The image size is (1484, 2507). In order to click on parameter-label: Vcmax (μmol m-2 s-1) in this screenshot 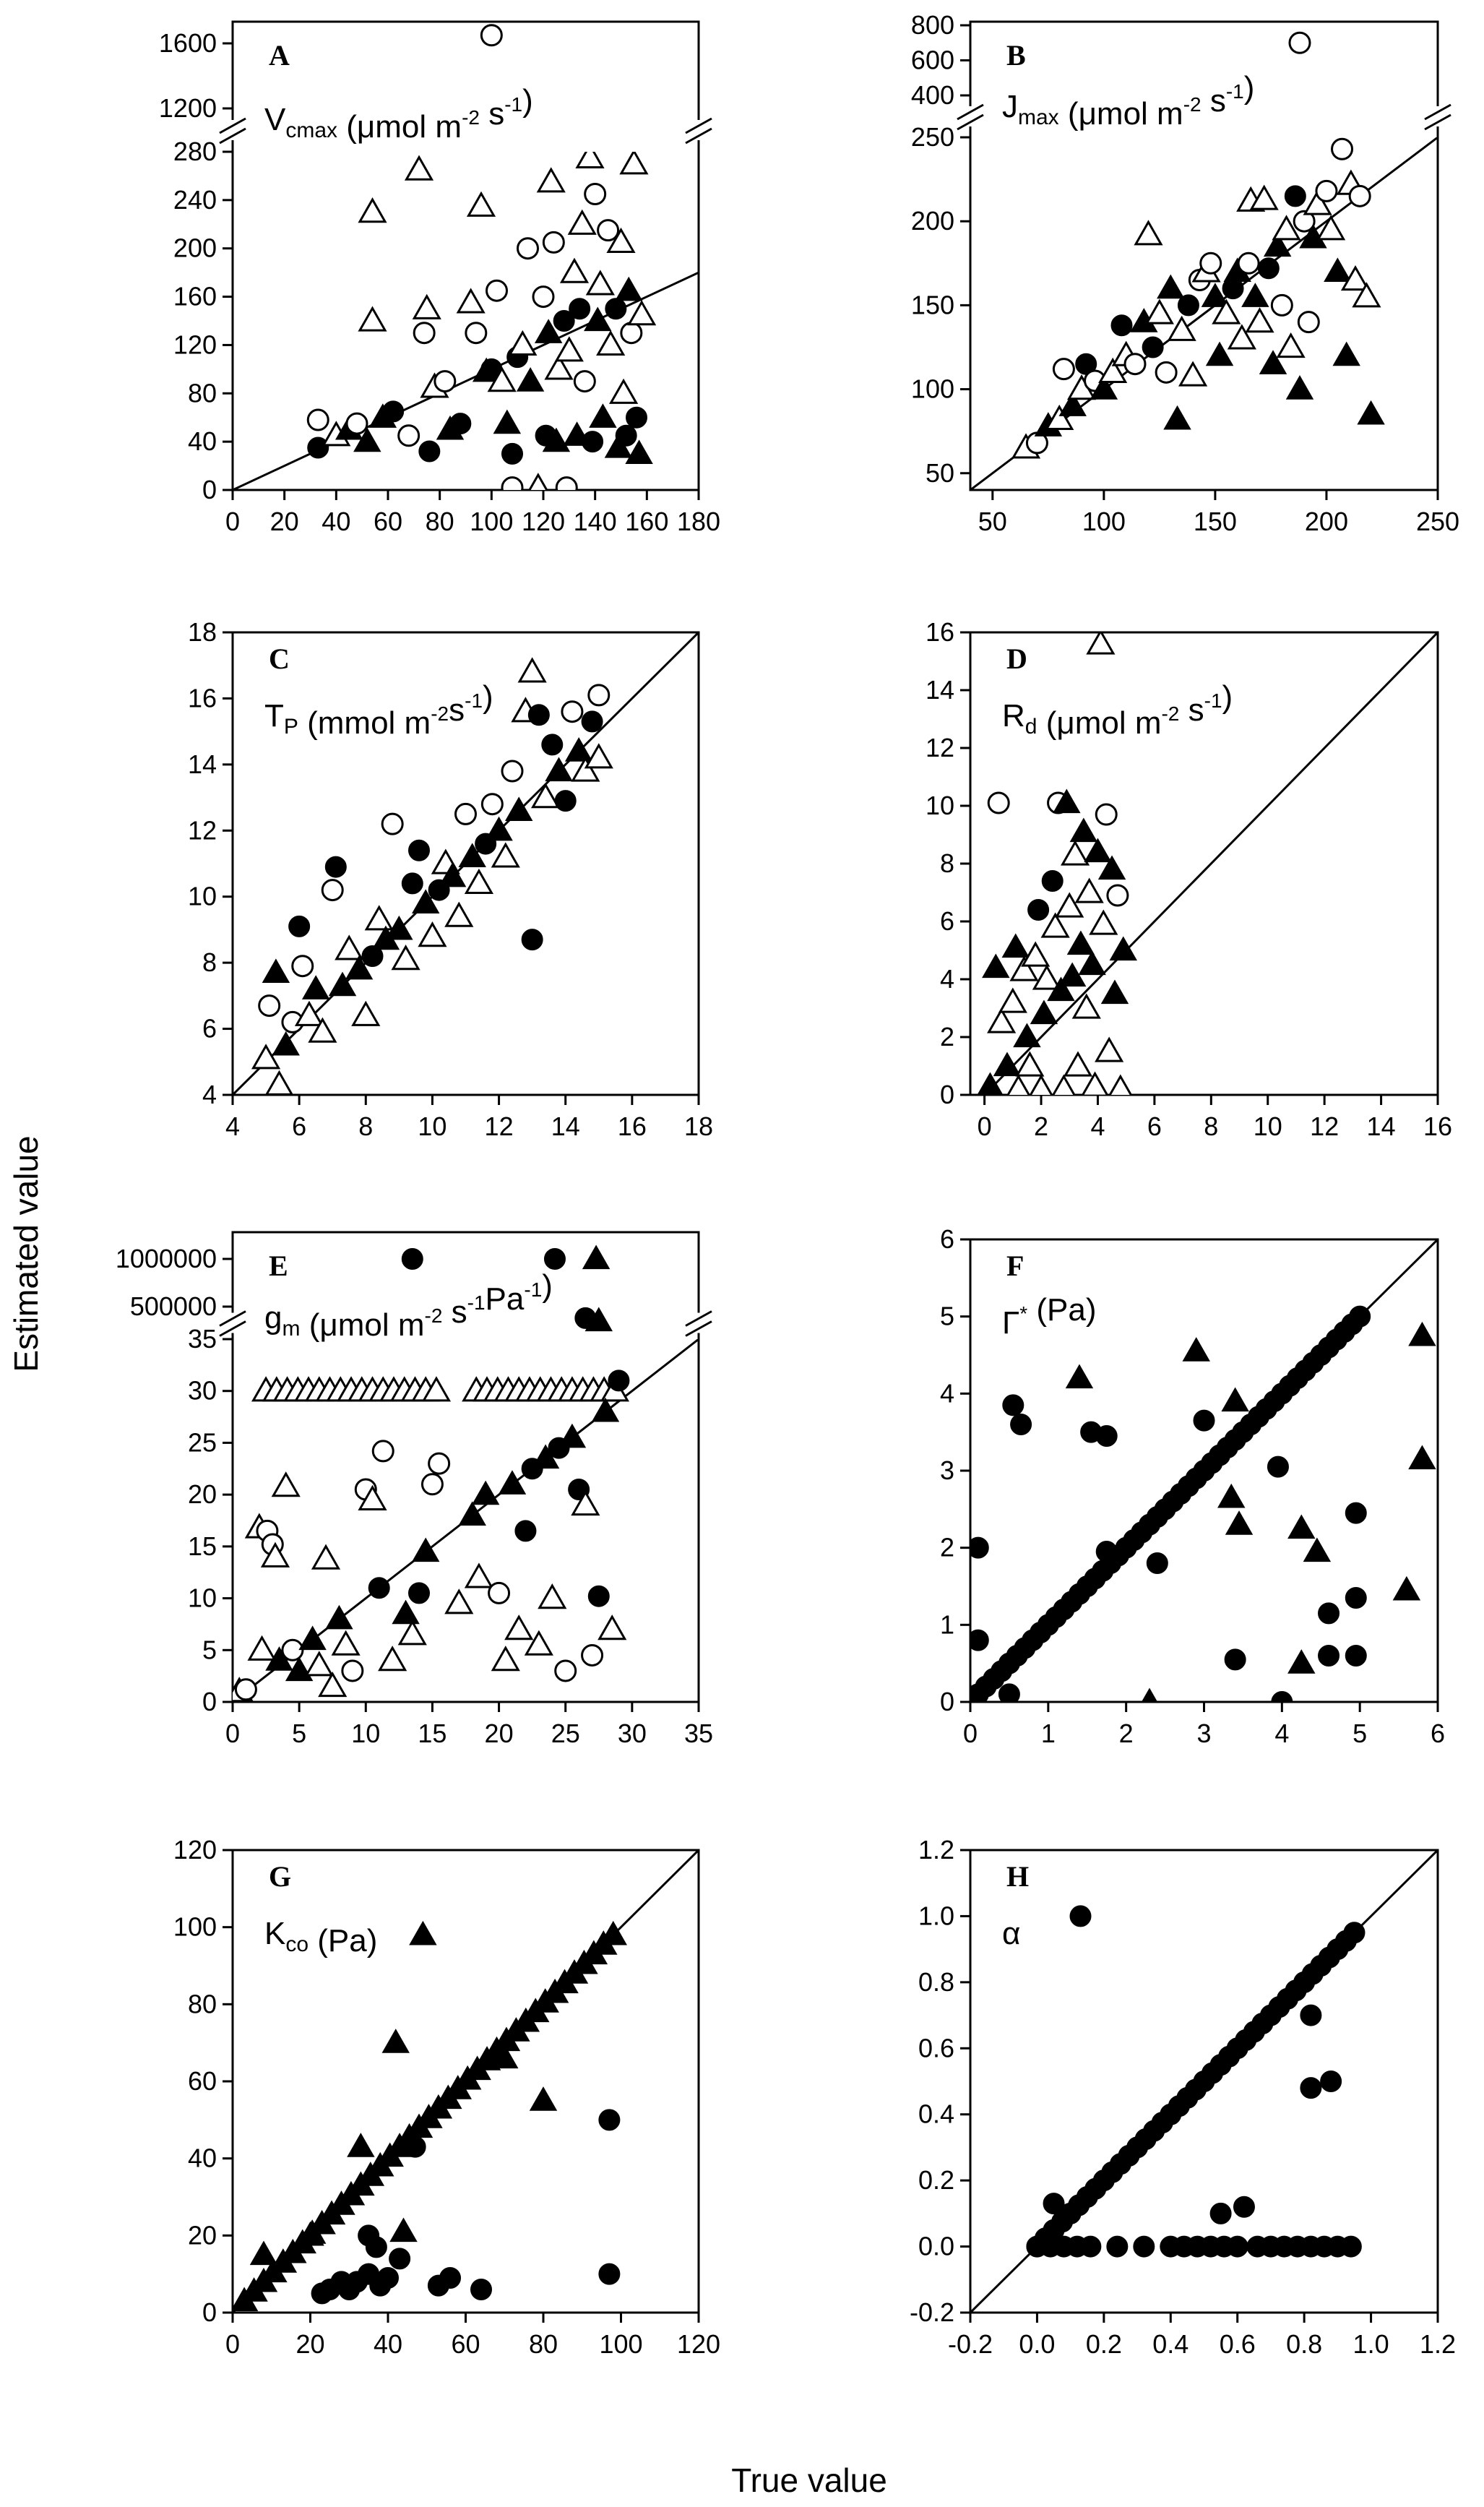, I will do `click(398, 114)`.